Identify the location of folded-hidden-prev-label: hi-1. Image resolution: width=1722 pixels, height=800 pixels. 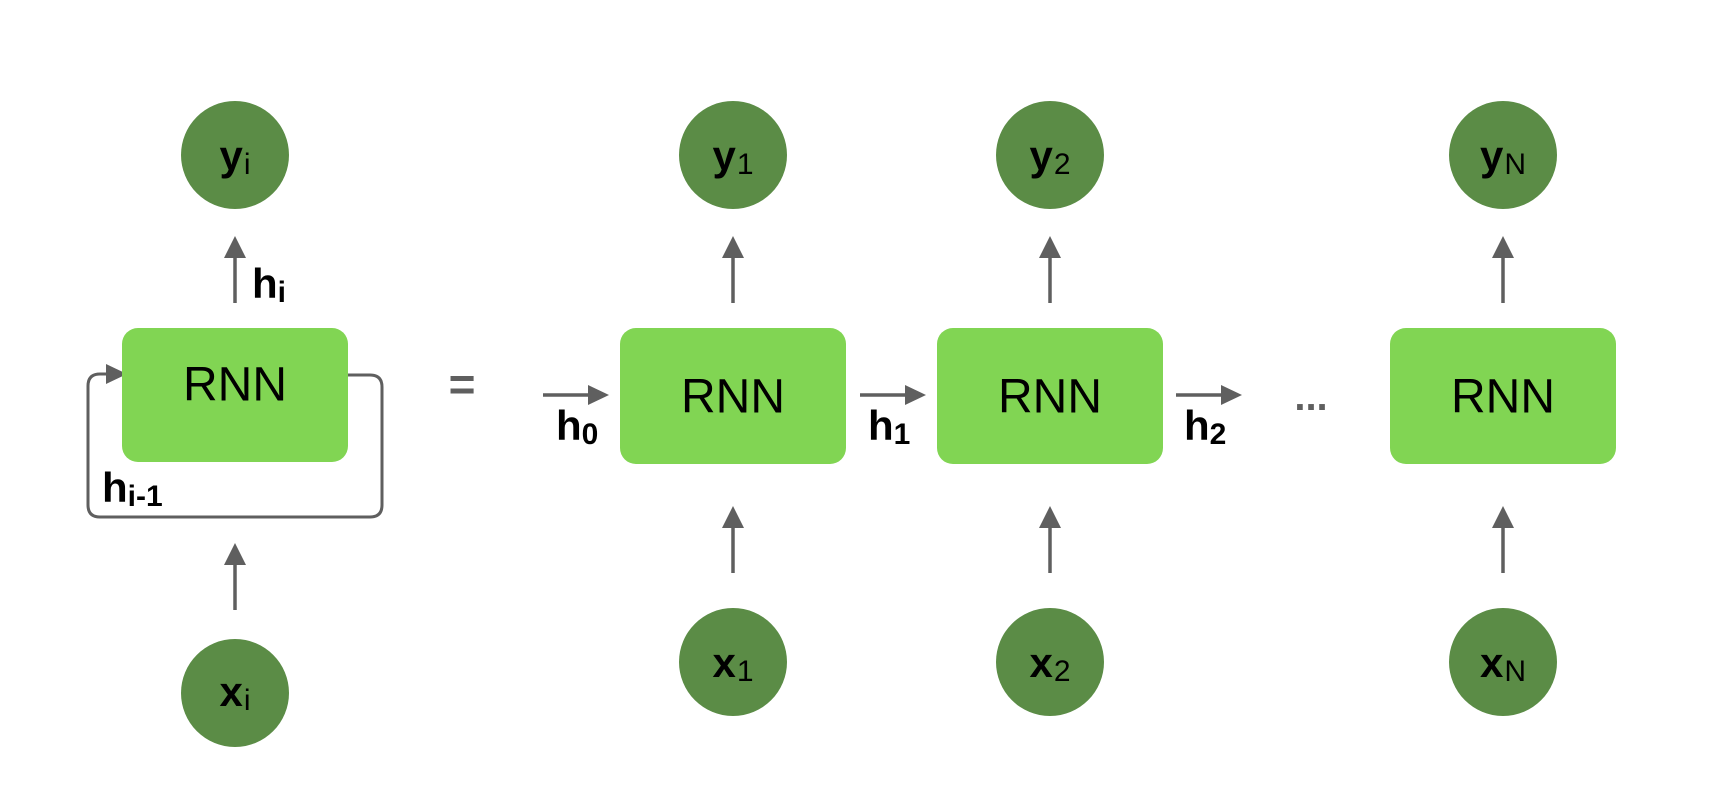
(132, 488).